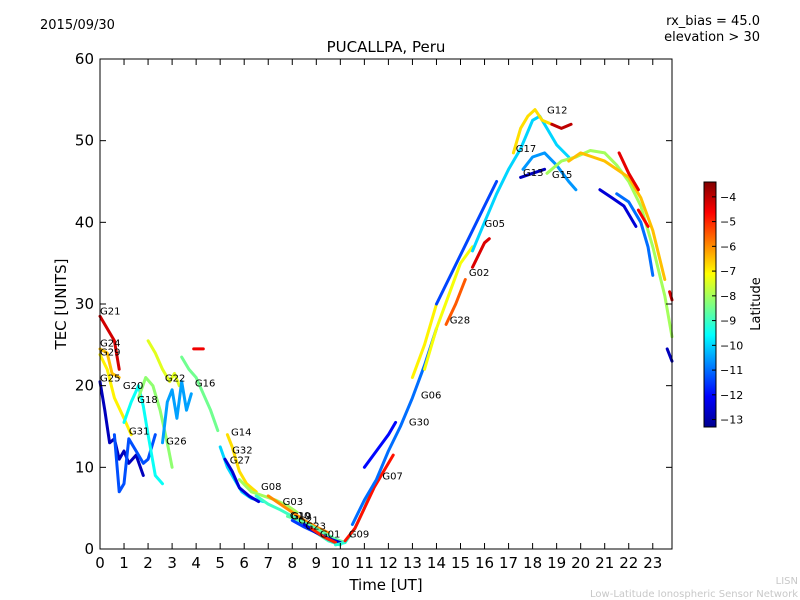  I want to click on colorbar-tick-label: −11, so click(731, 370).